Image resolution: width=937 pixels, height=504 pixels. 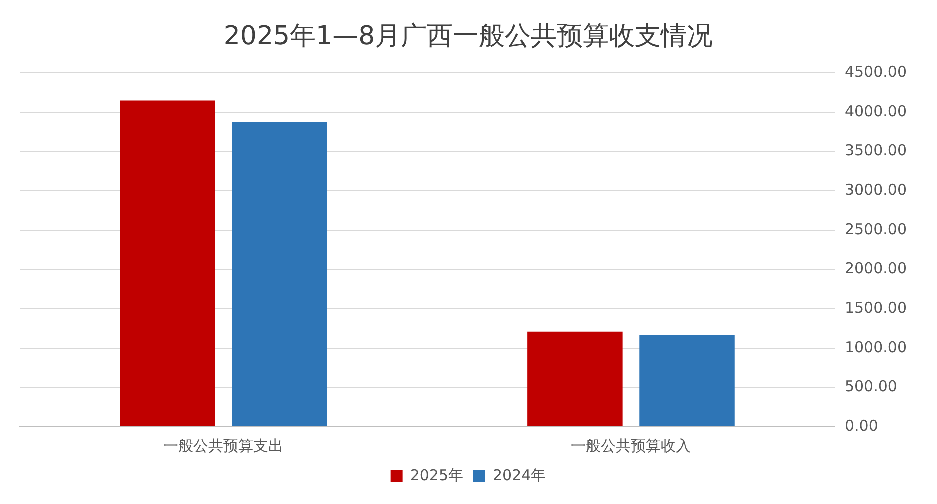 What do you see at coordinates (875, 229) in the screenshot?
I see `y-tick-label: 2500.00` at bounding box center [875, 229].